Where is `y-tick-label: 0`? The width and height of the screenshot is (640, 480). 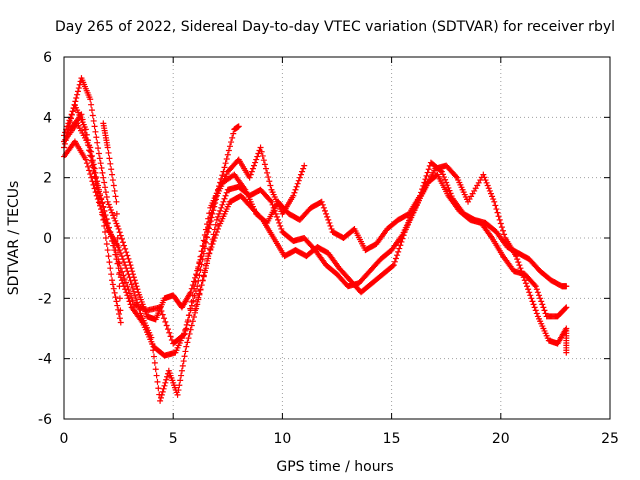 y-tick-label: 0 is located at coordinates (47, 239).